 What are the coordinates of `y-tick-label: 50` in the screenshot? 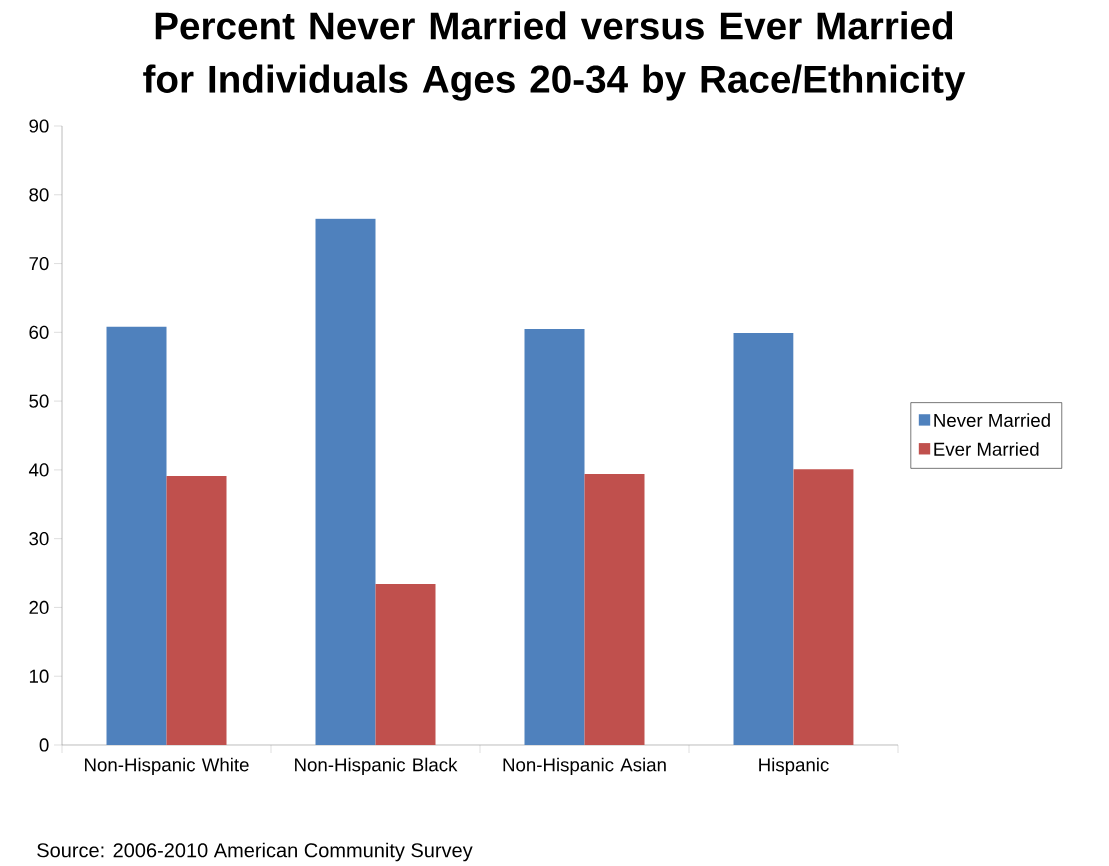 It's located at (39, 401).